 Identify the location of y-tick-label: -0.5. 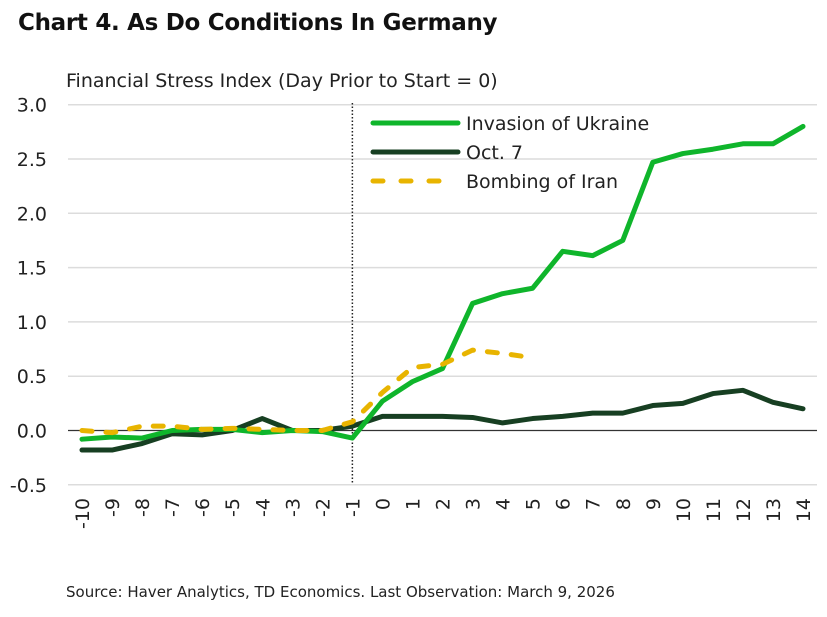
(28, 486).